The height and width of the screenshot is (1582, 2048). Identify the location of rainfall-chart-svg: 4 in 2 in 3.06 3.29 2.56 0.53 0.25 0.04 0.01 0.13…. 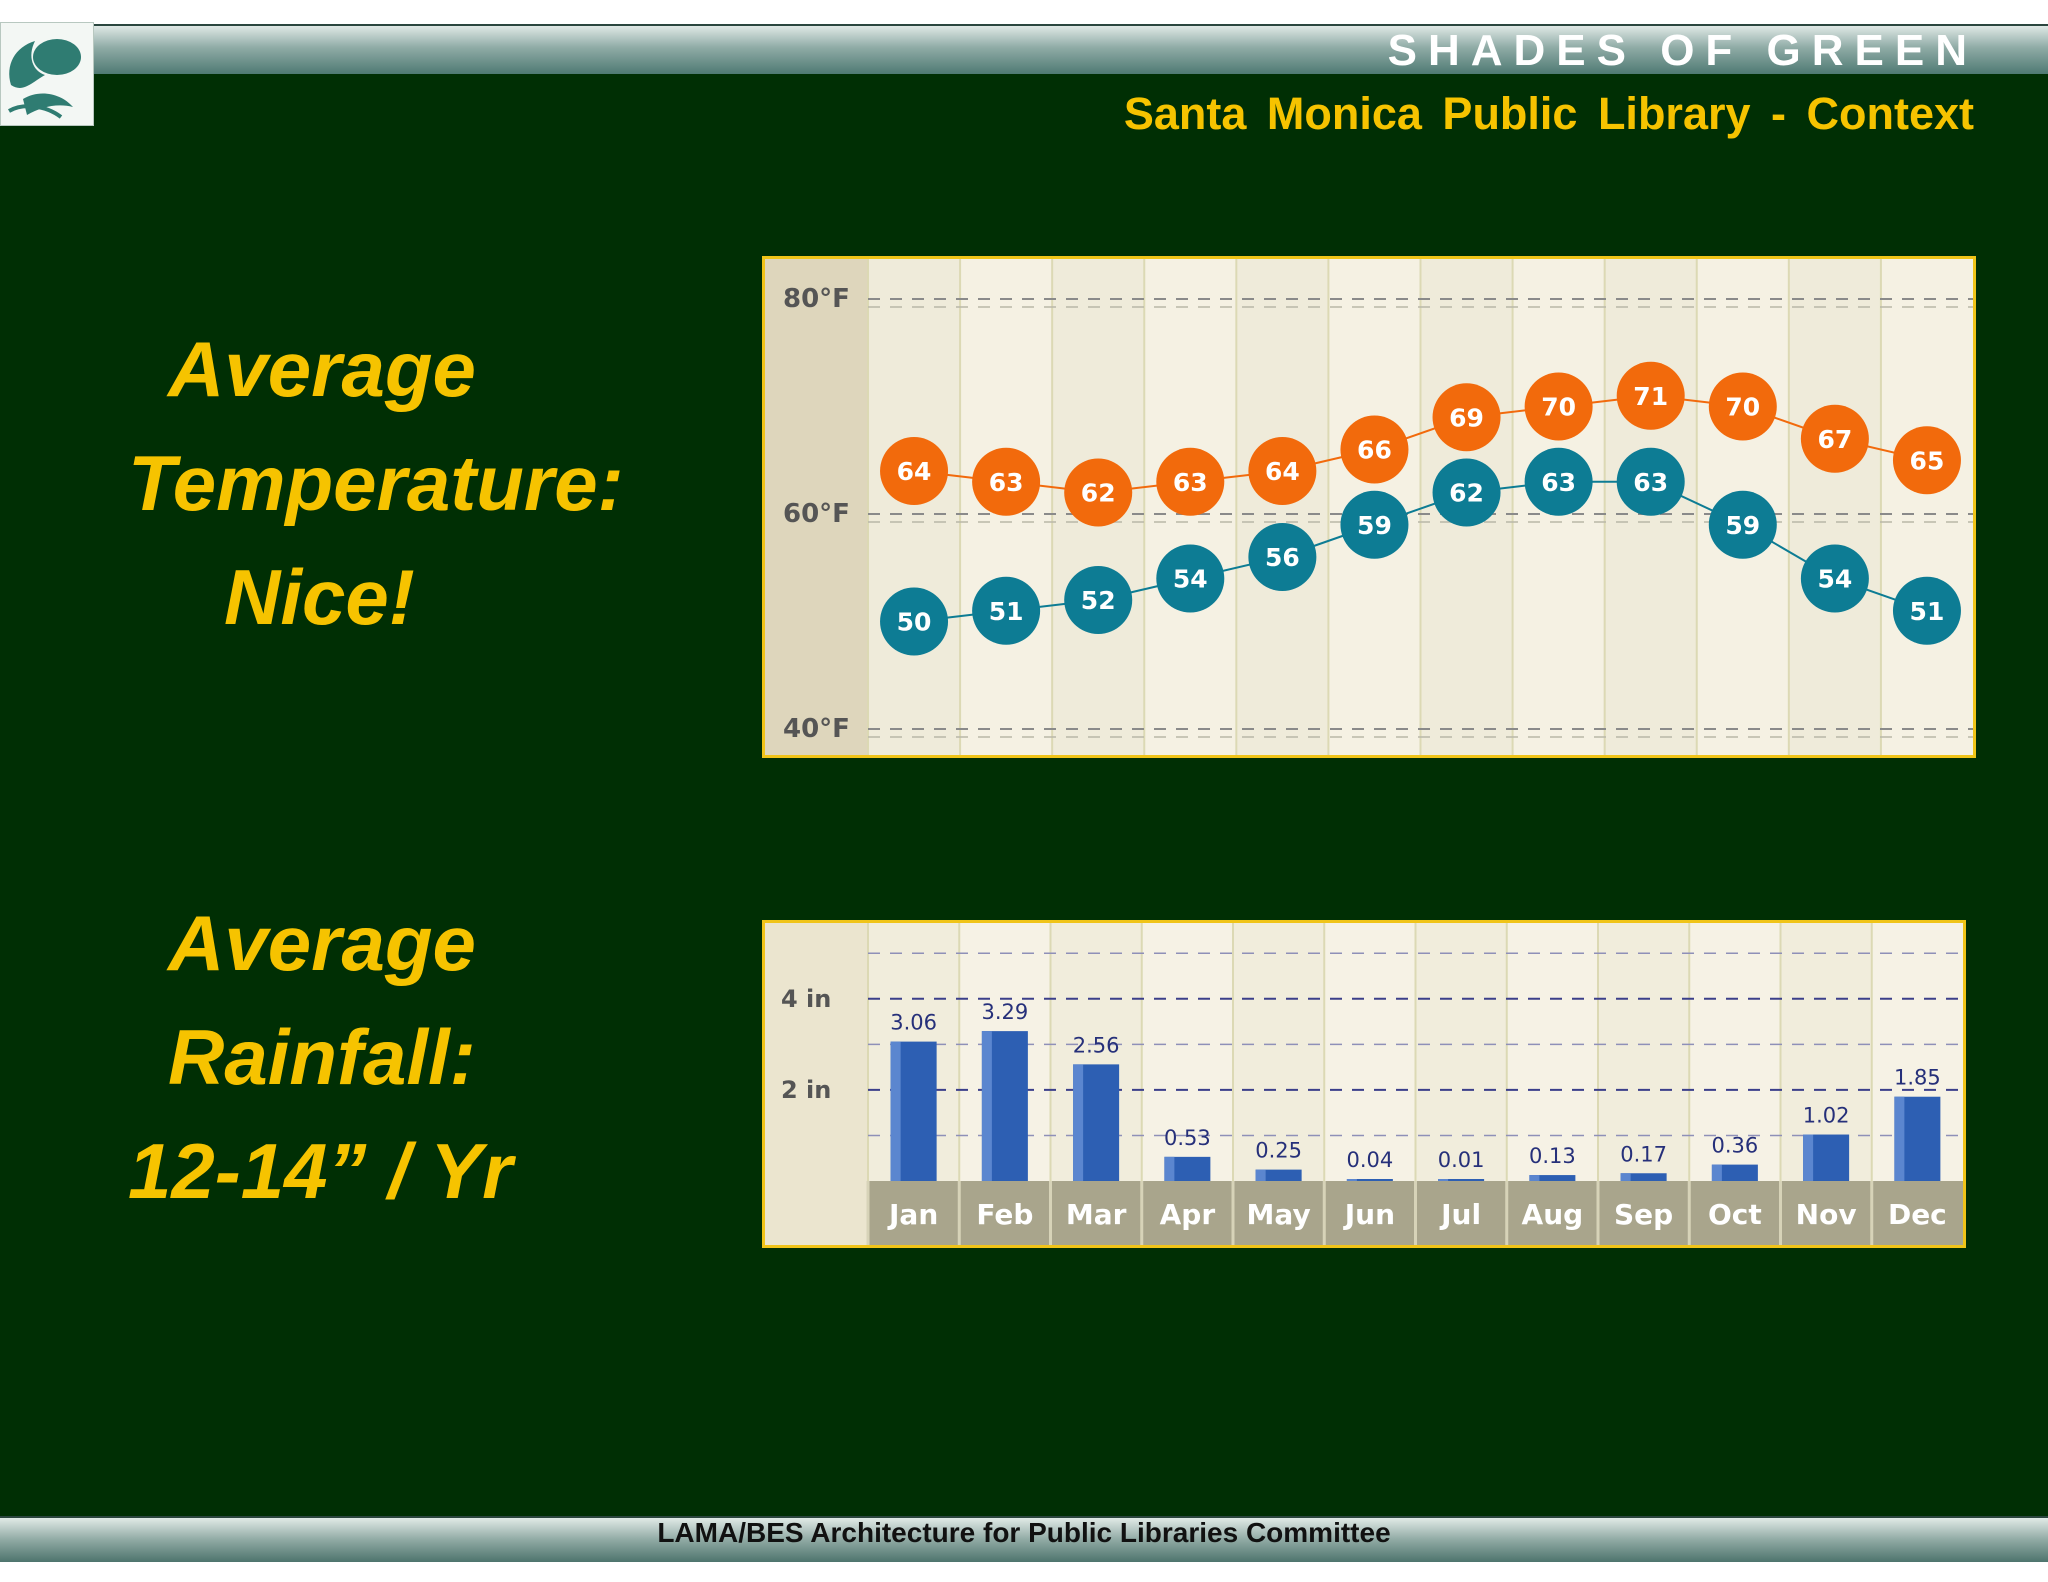
(1364, 1084).